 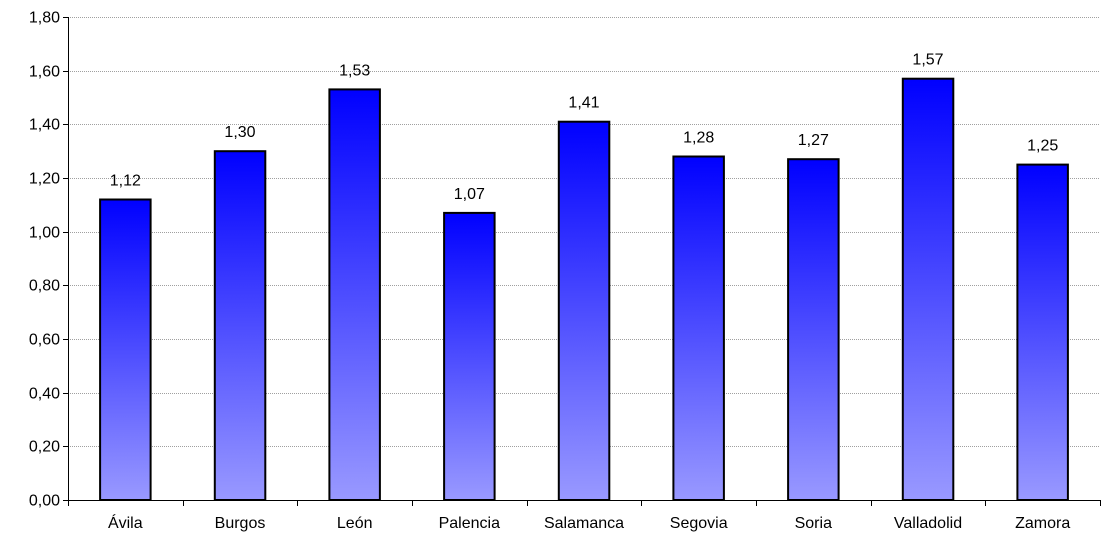 What do you see at coordinates (354, 70) in the screenshot?
I see `data-label: 1,53` at bounding box center [354, 70].